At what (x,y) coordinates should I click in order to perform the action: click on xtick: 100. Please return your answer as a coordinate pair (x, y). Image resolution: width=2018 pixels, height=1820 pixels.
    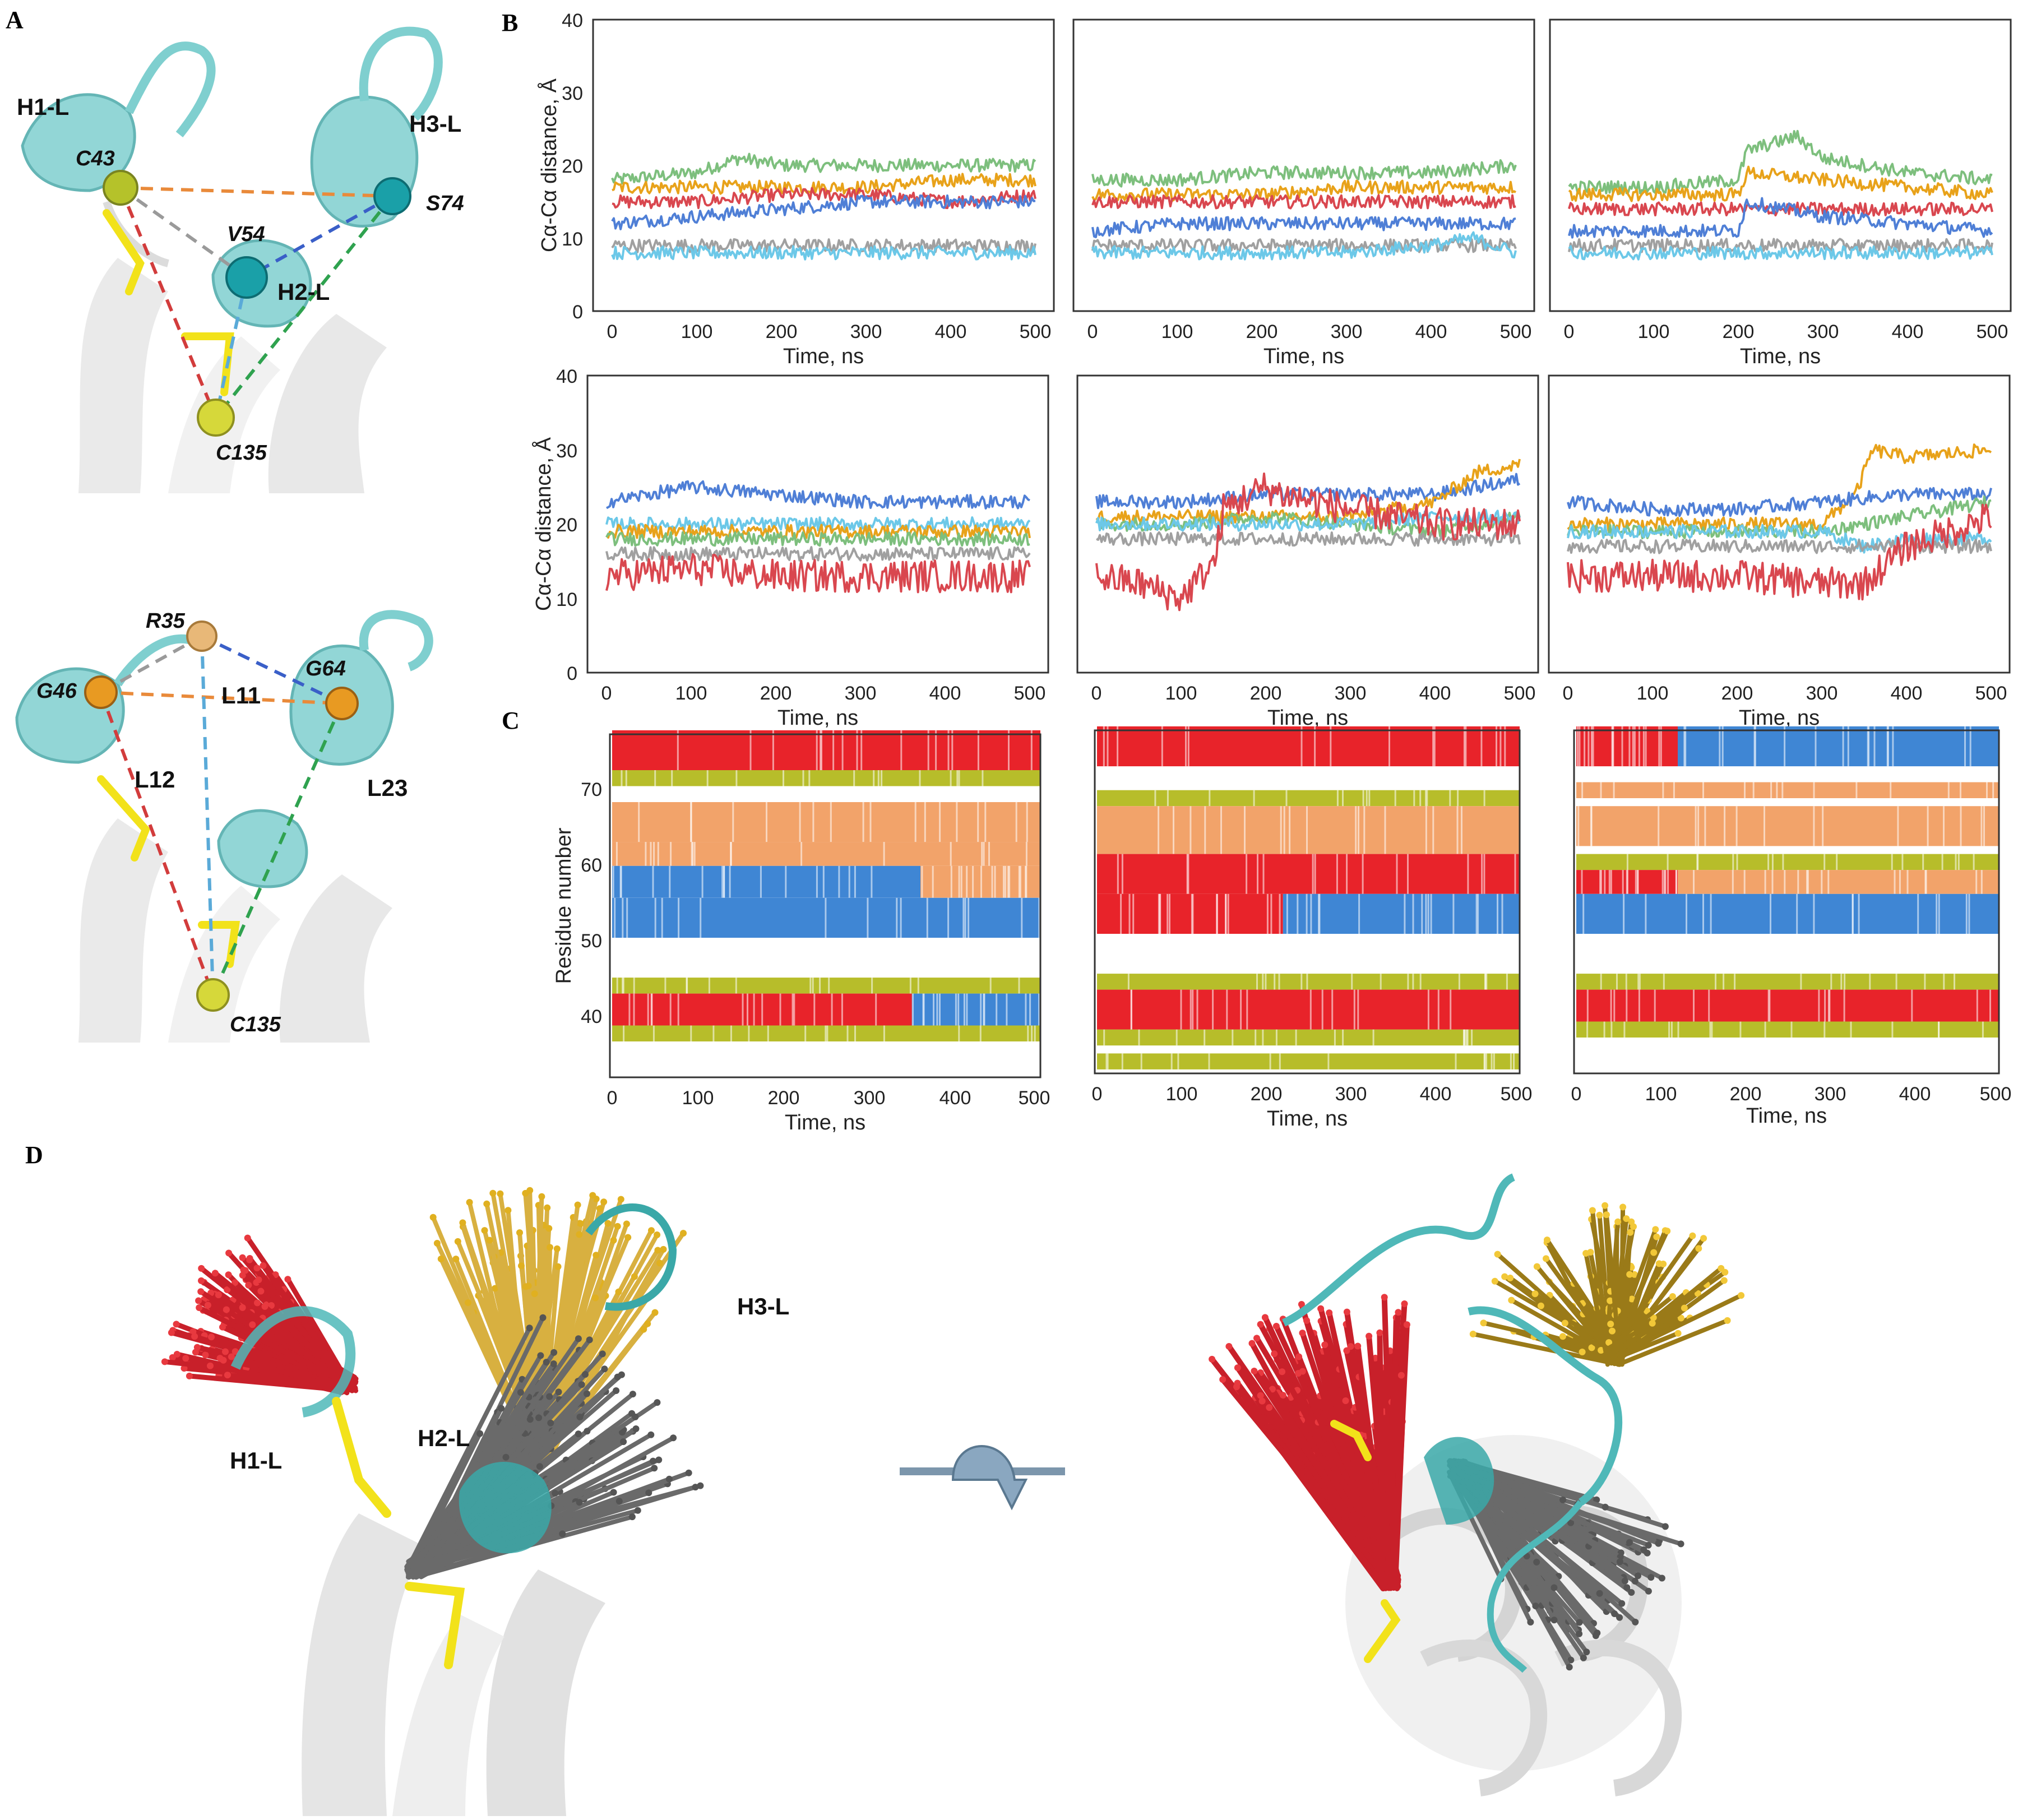
    Looking at the image, I should click on (691, 693).